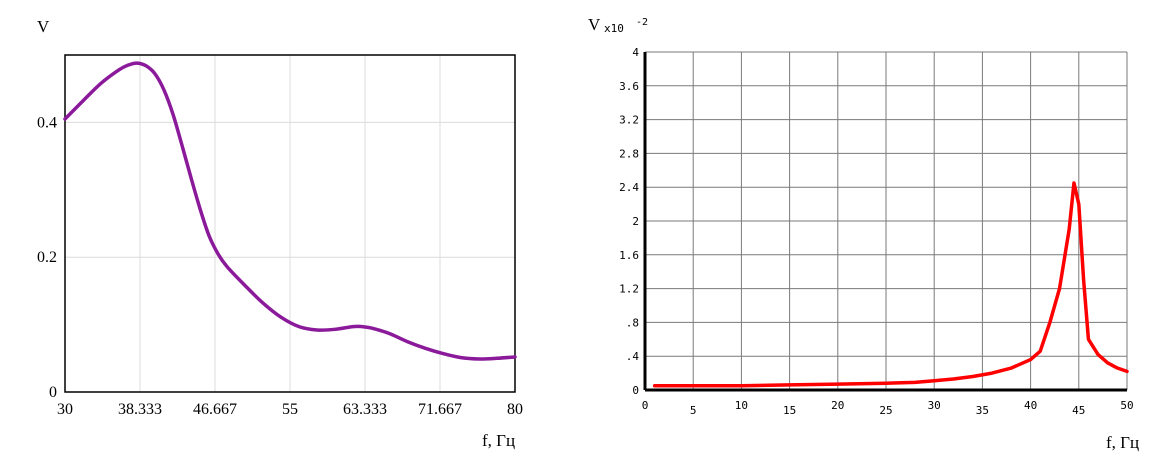 This screenshot has height=476, width=1162. What do you see at coordinates (837, 405) in the screenshot?
I see `right-chart-x-tick-label: 20` at bounding box center [837, 405].